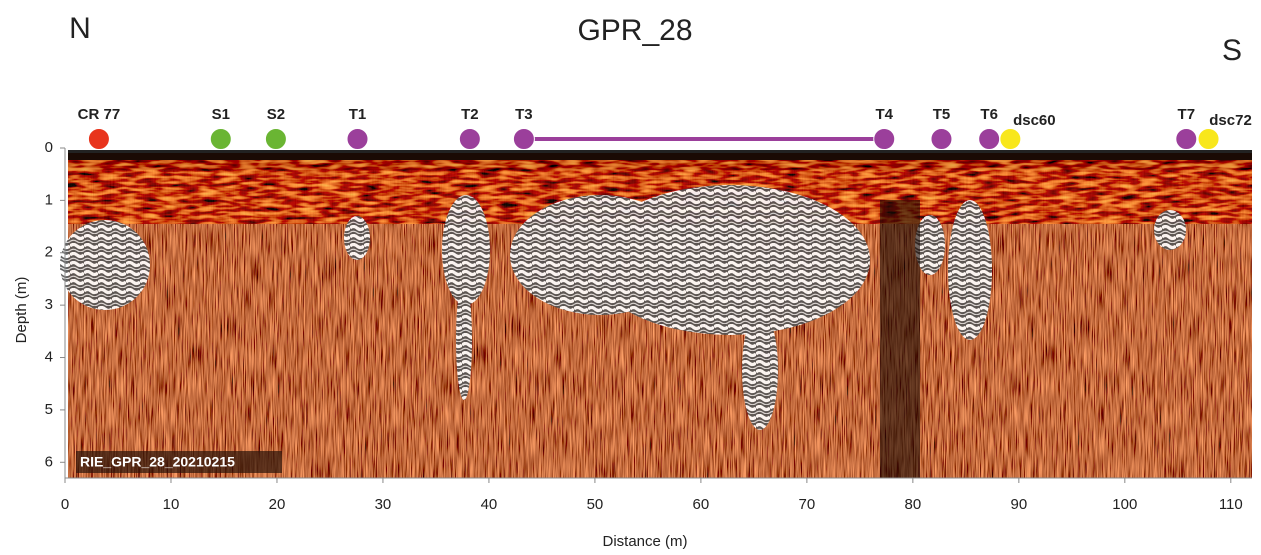  What do you see at coordinates (1018, 504) in the screenshot?
I see `x-tick-label: 90` at bounding box center [1018, 504].